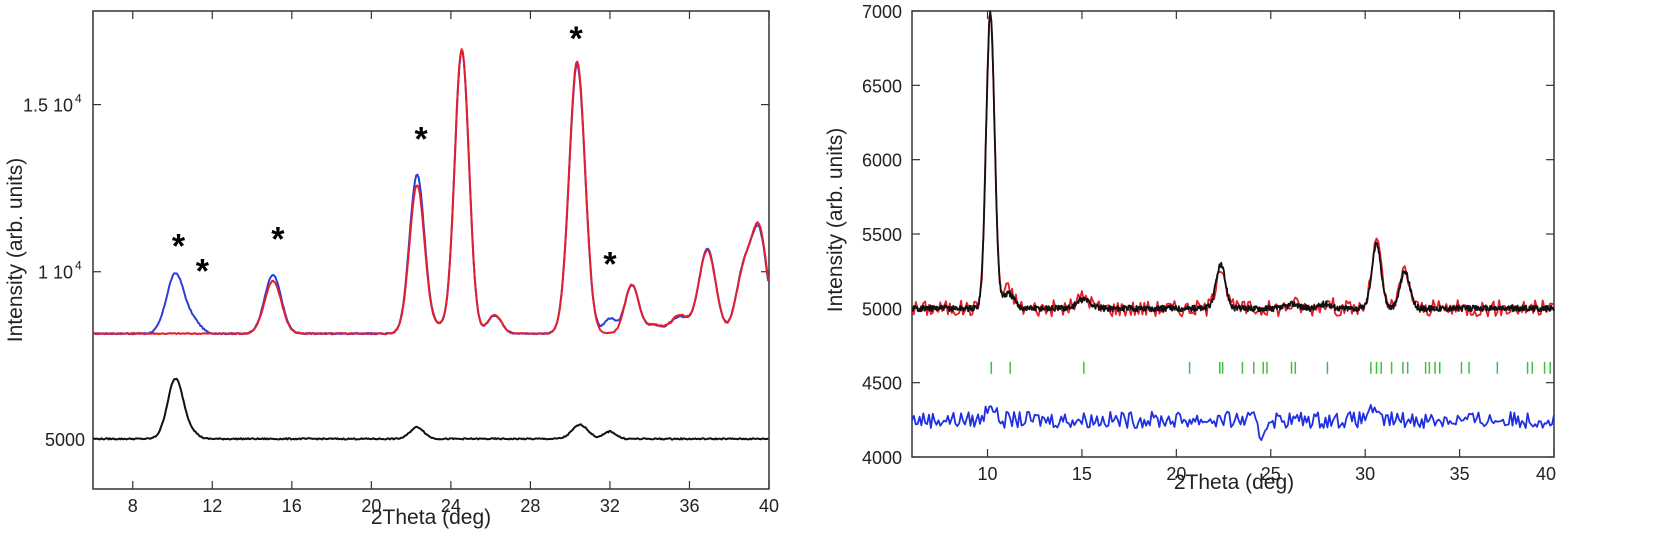 The height and width of the screenshot is (557, 1654). What do you see at coordinates (882, 86) in the screenshot?
I see `right-y-tick-label: 6500` at bounding box center [882, 86].